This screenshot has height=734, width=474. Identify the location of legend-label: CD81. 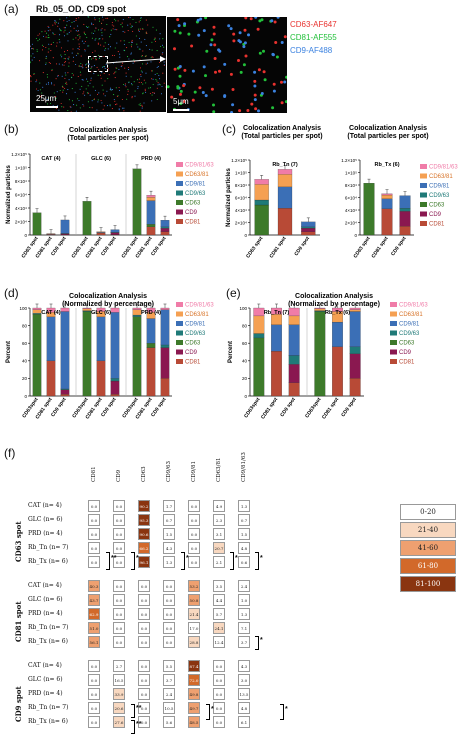
(437, 225).